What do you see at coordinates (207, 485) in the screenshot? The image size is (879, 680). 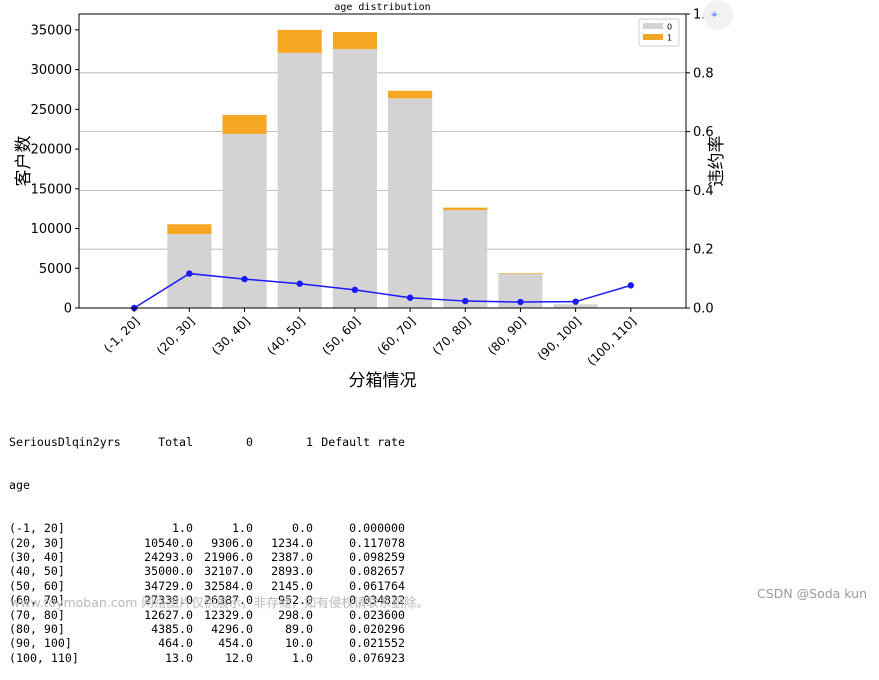 I see `table-index-name: age` at bounding box center [207, 485].